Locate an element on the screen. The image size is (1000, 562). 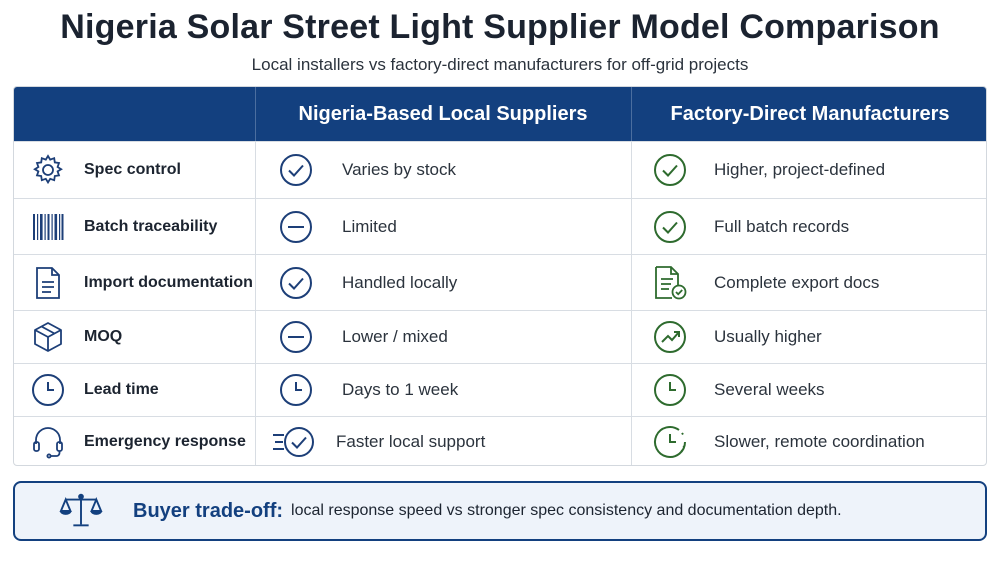
local-value: Days to 1 week is located at coordinates (400, 389).